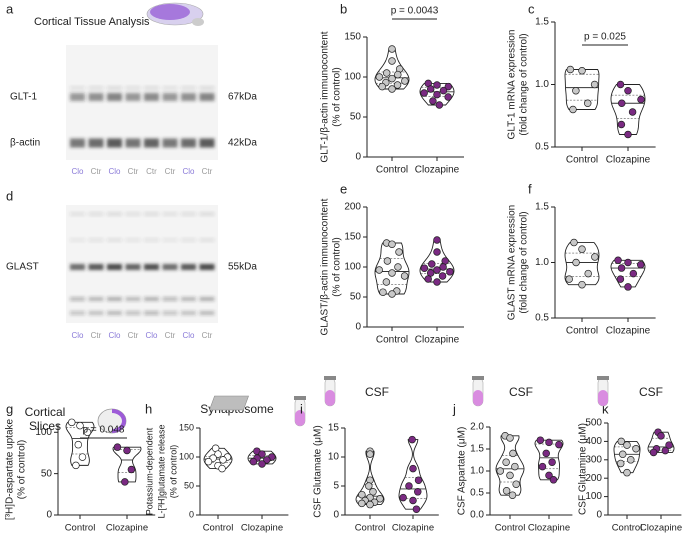 Image resolution: width=685 pixels, height=560 pixels. Describe the element at coordinates (524, 262) in the screenshot. I see `y-axis-label: (fold change of control)` at that location.